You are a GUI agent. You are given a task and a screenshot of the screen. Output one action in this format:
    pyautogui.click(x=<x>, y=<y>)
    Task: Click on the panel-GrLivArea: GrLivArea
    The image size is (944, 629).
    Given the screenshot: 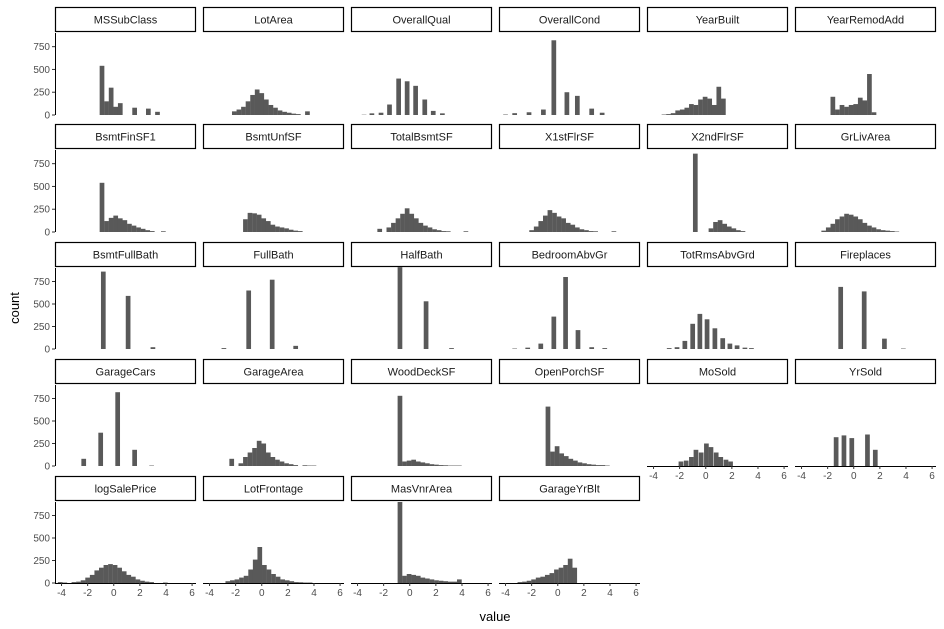 What is the action you would take?
    pyautogui.click(x=865, y=177)
    